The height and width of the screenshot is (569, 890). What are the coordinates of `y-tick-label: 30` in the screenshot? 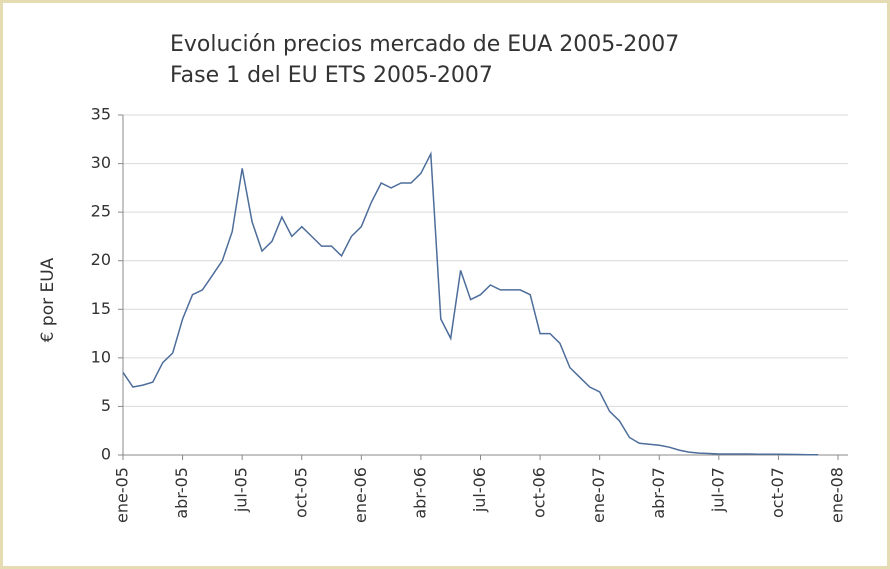 It's located at (101, 162).